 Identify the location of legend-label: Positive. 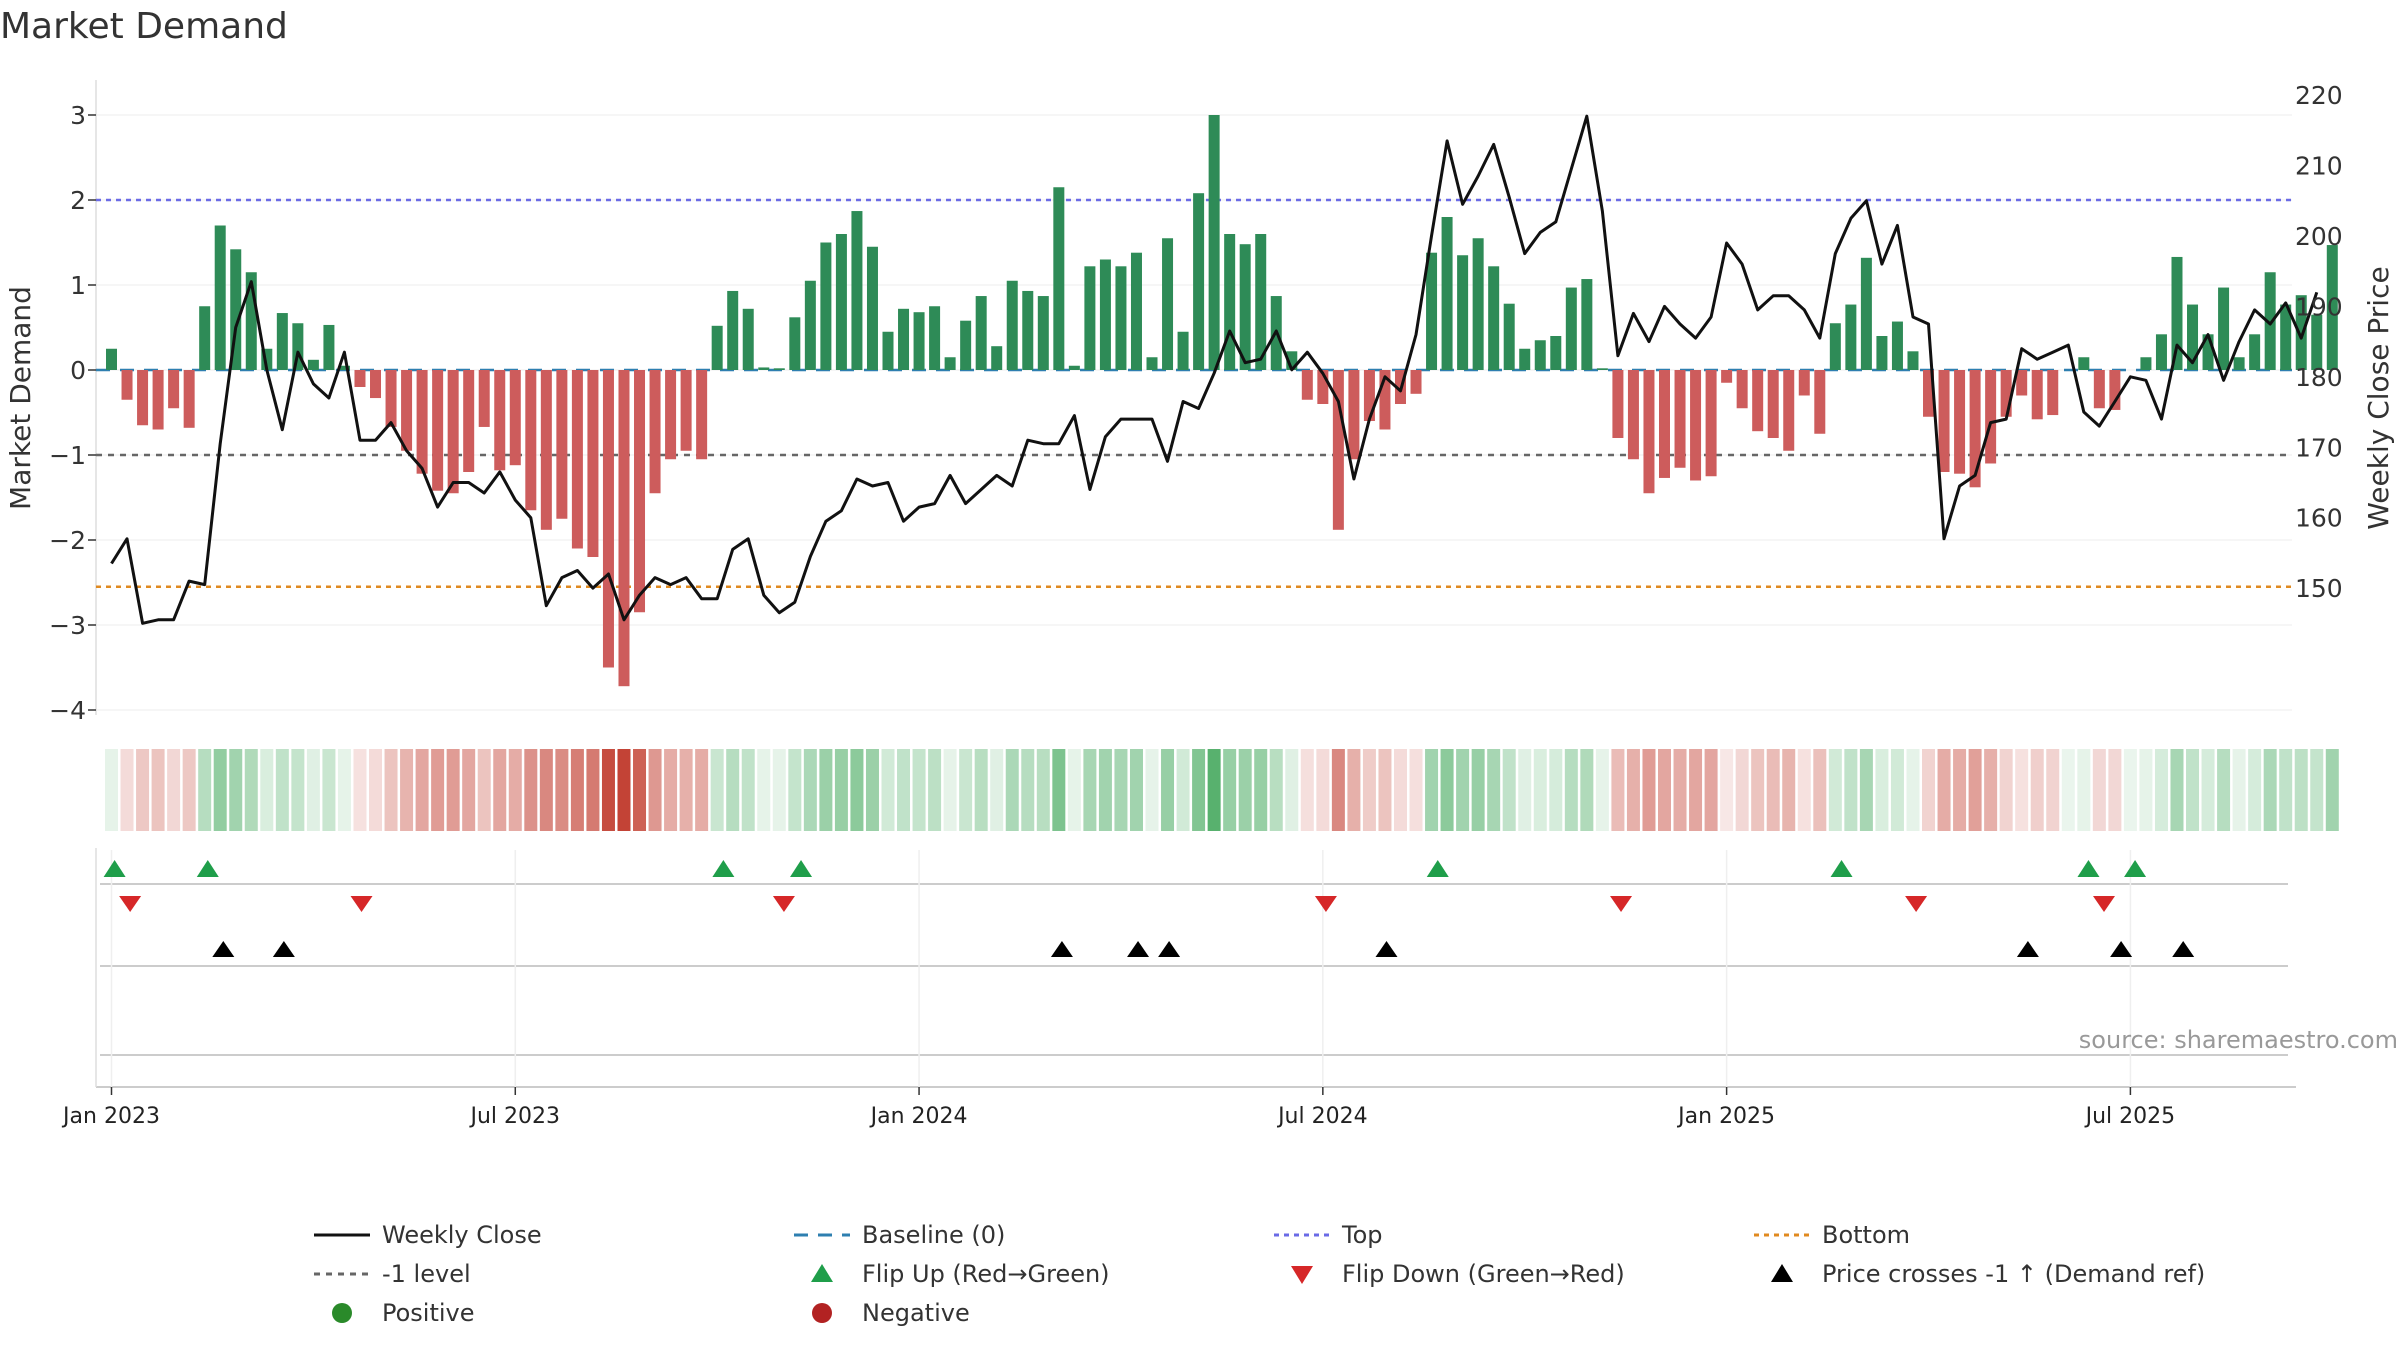
(428, 1313).